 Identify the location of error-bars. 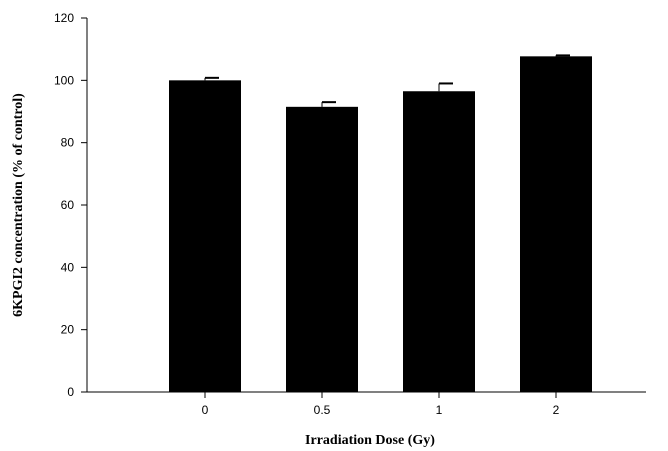
(387, 80).